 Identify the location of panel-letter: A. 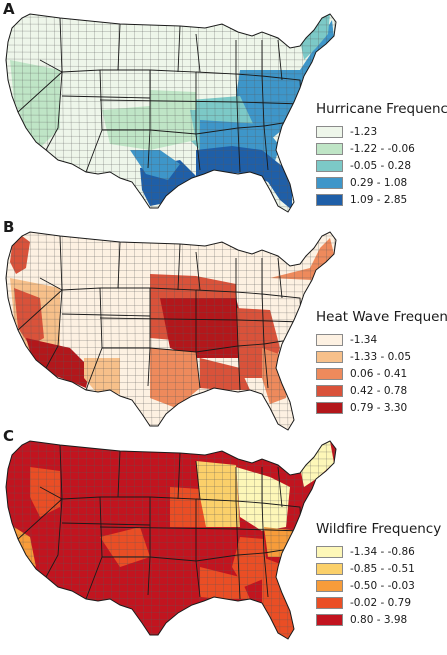
(9, 9).